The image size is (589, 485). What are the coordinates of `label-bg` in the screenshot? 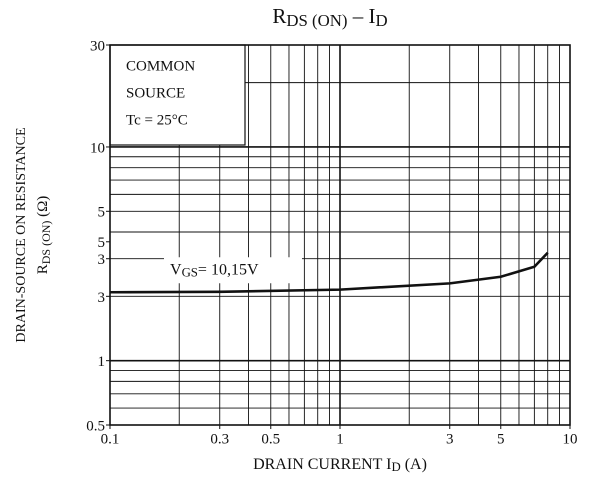 It's located at (233, 270).